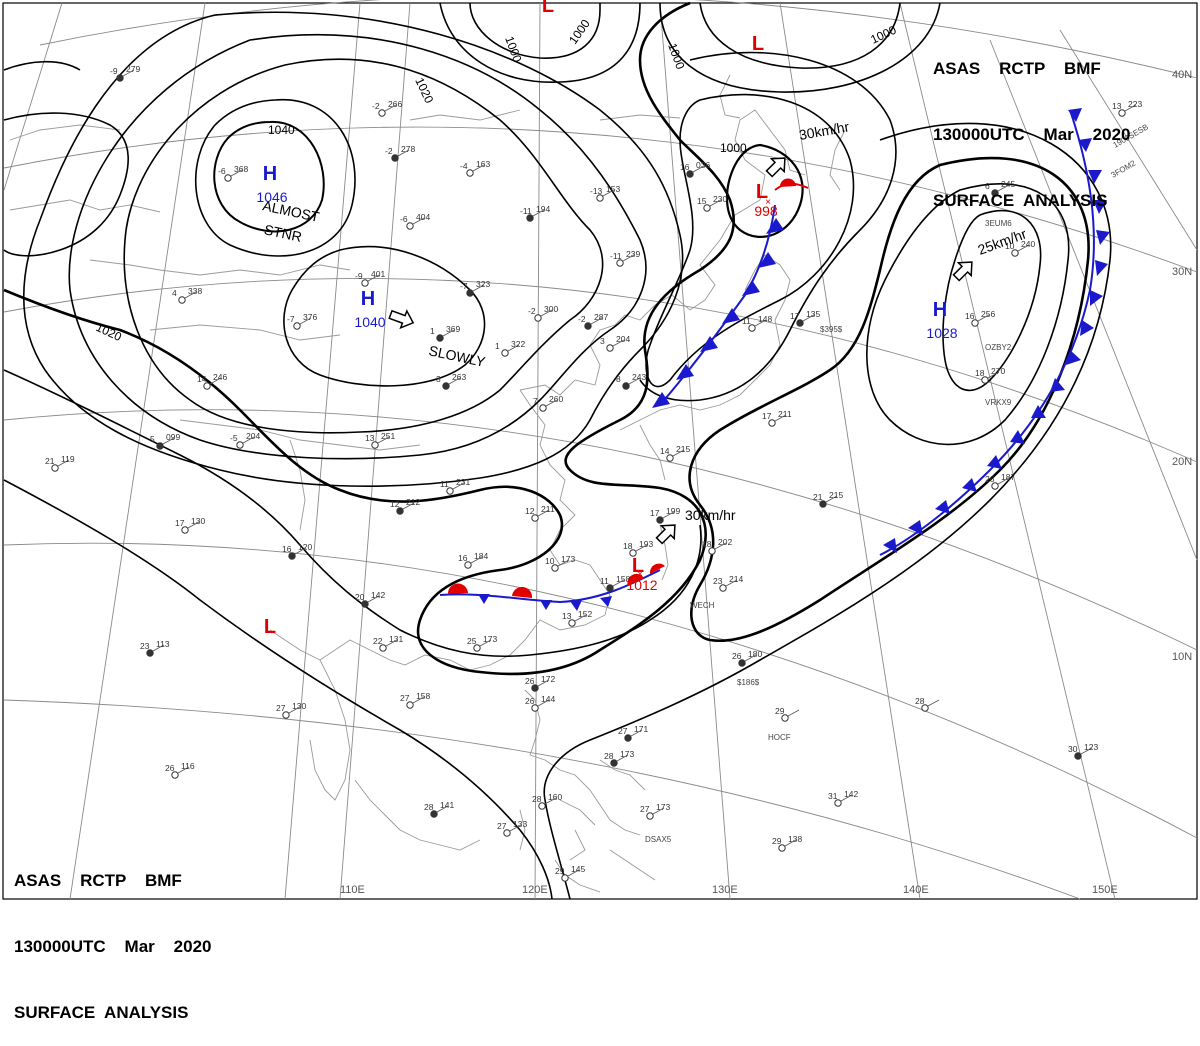 This screenshot has width=1200, height=1046. I want to click on isobar-label: 1020, so click(424, 90).